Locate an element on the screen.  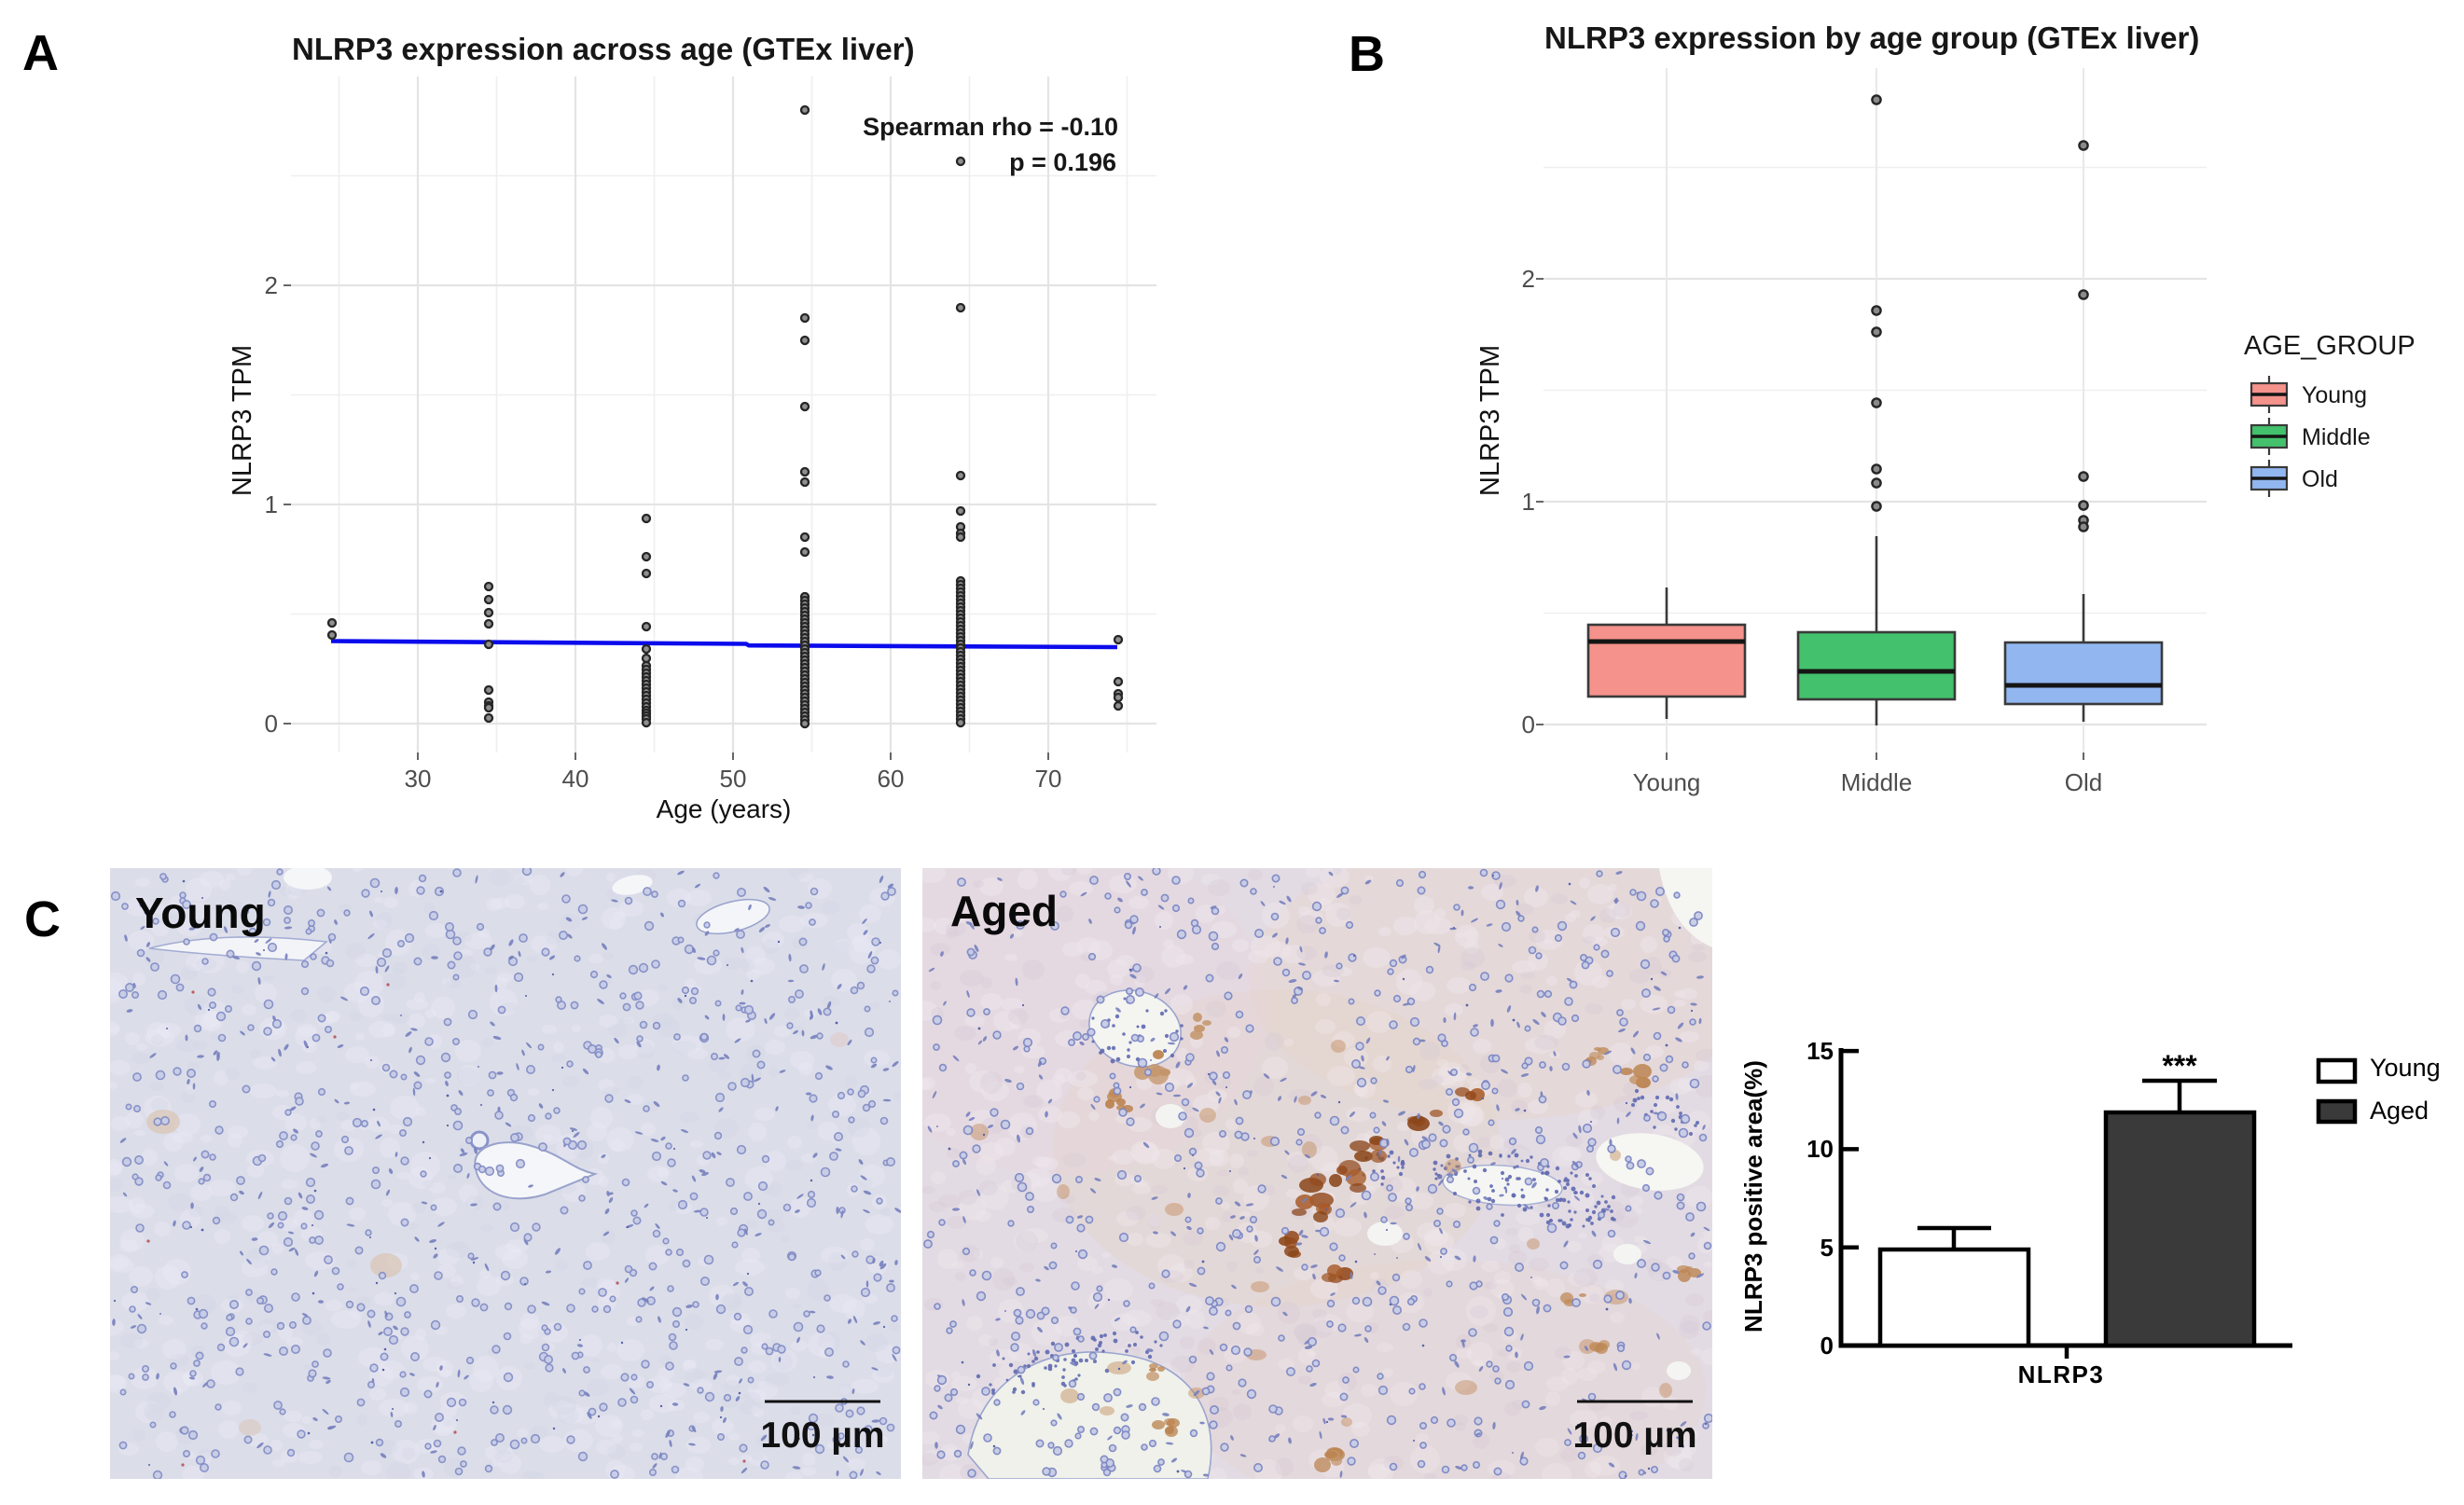
svg-text: 5 is located at coordinates (1827, 1248).